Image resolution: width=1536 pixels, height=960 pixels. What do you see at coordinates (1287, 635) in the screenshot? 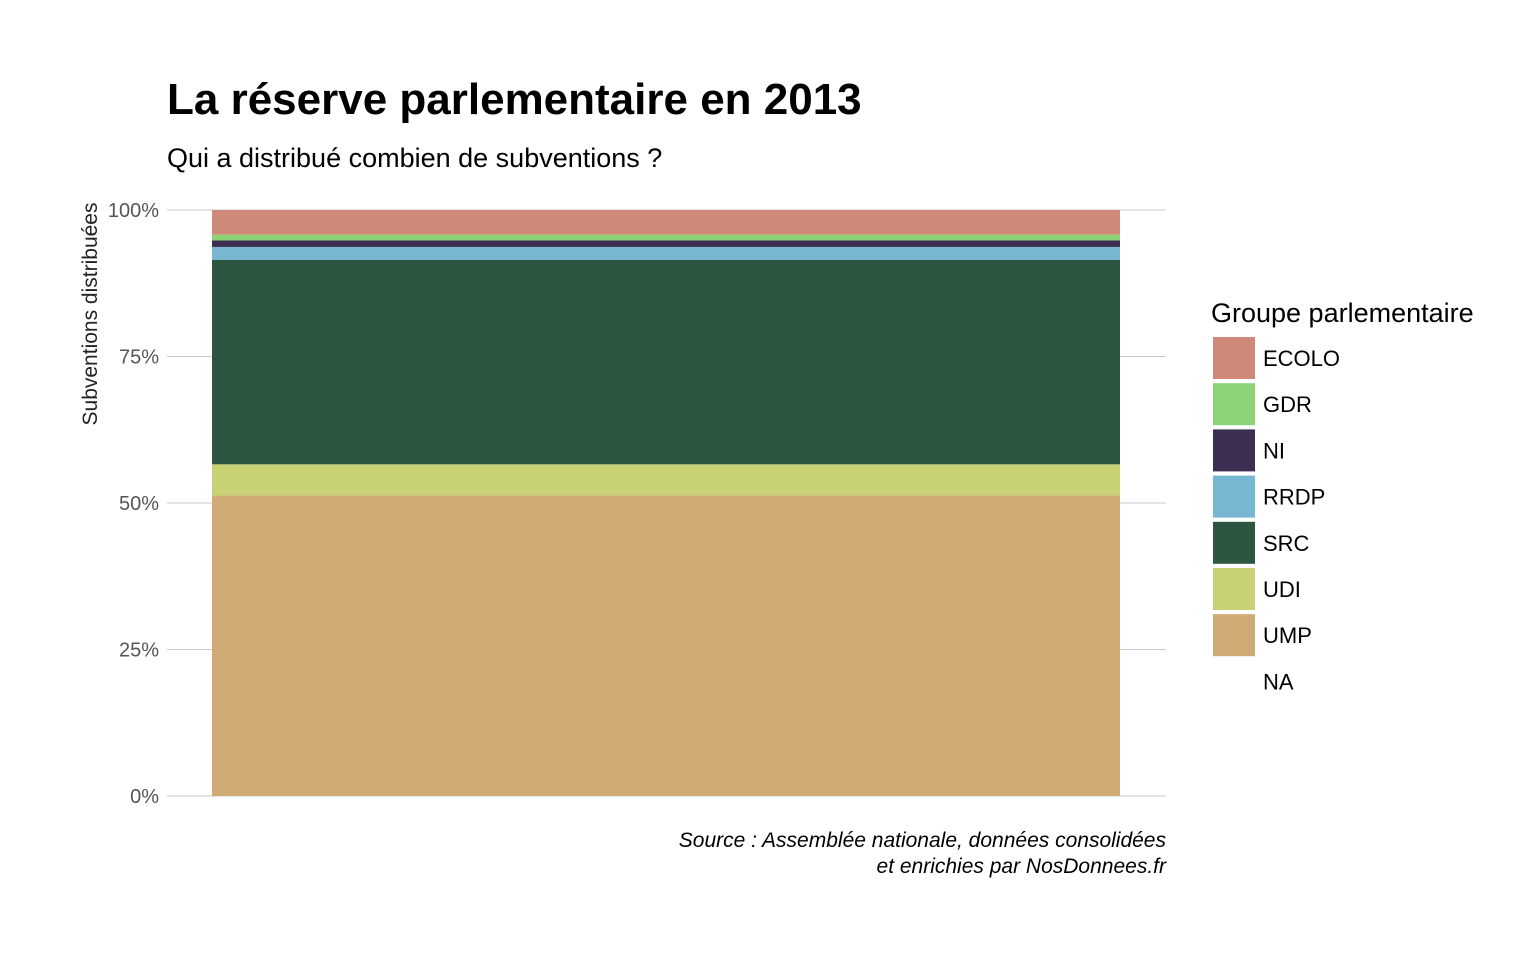
I see `legend-label-ump: UMP` at bounding box center [1287, 635].